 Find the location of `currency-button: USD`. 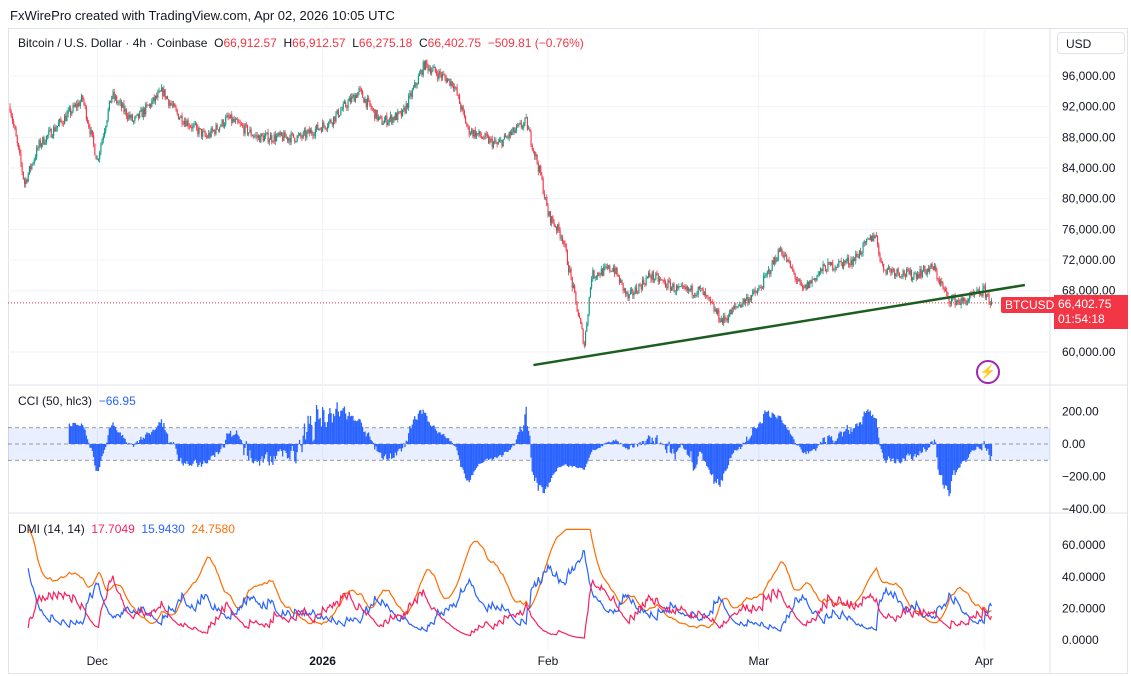

currency-button: USD is located at coordinates (1091, 43).